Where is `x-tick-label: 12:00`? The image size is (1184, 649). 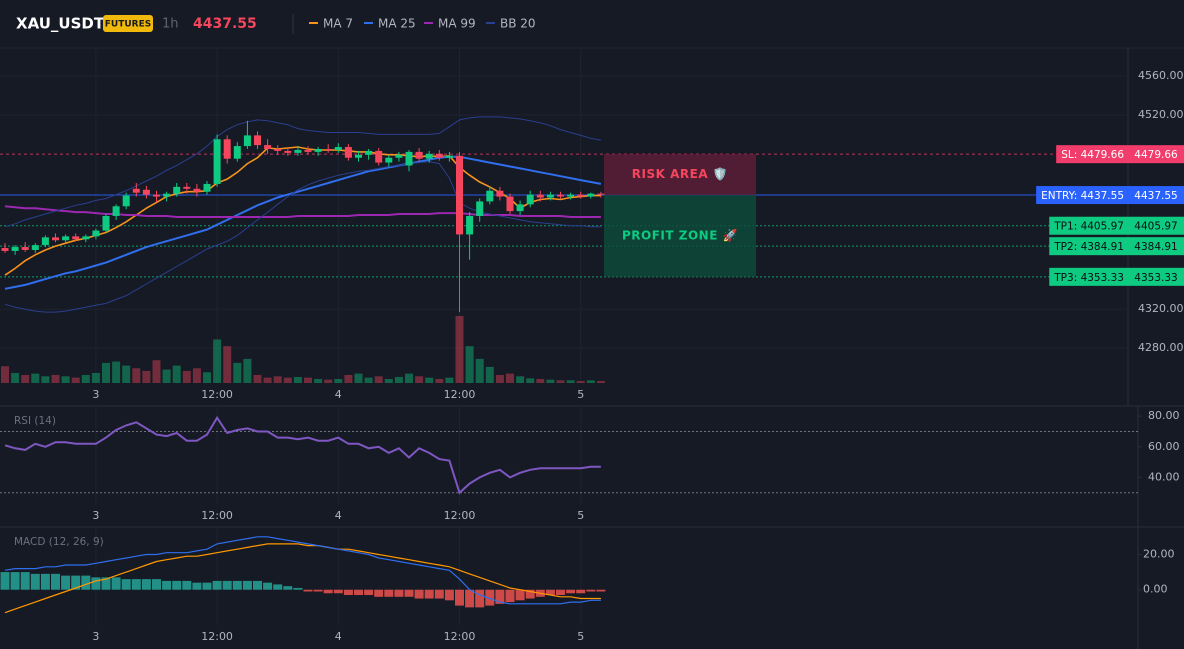 x-tick-label: 12:00 is located at coordinates (217, 636).